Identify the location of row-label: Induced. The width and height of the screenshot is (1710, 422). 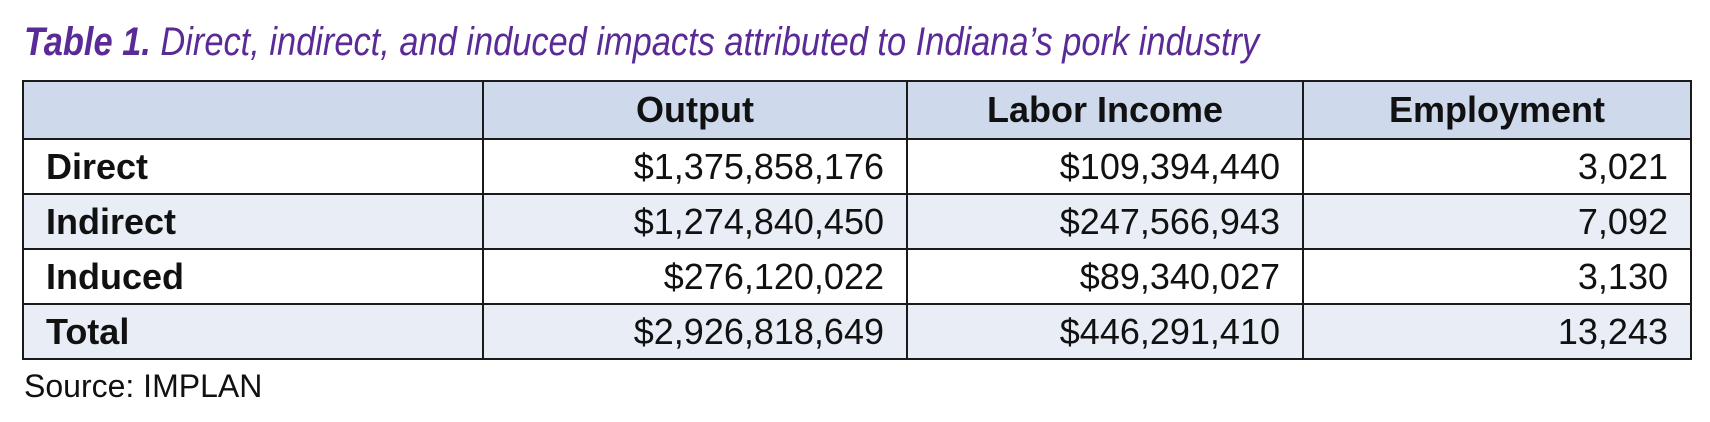
(253, 276).